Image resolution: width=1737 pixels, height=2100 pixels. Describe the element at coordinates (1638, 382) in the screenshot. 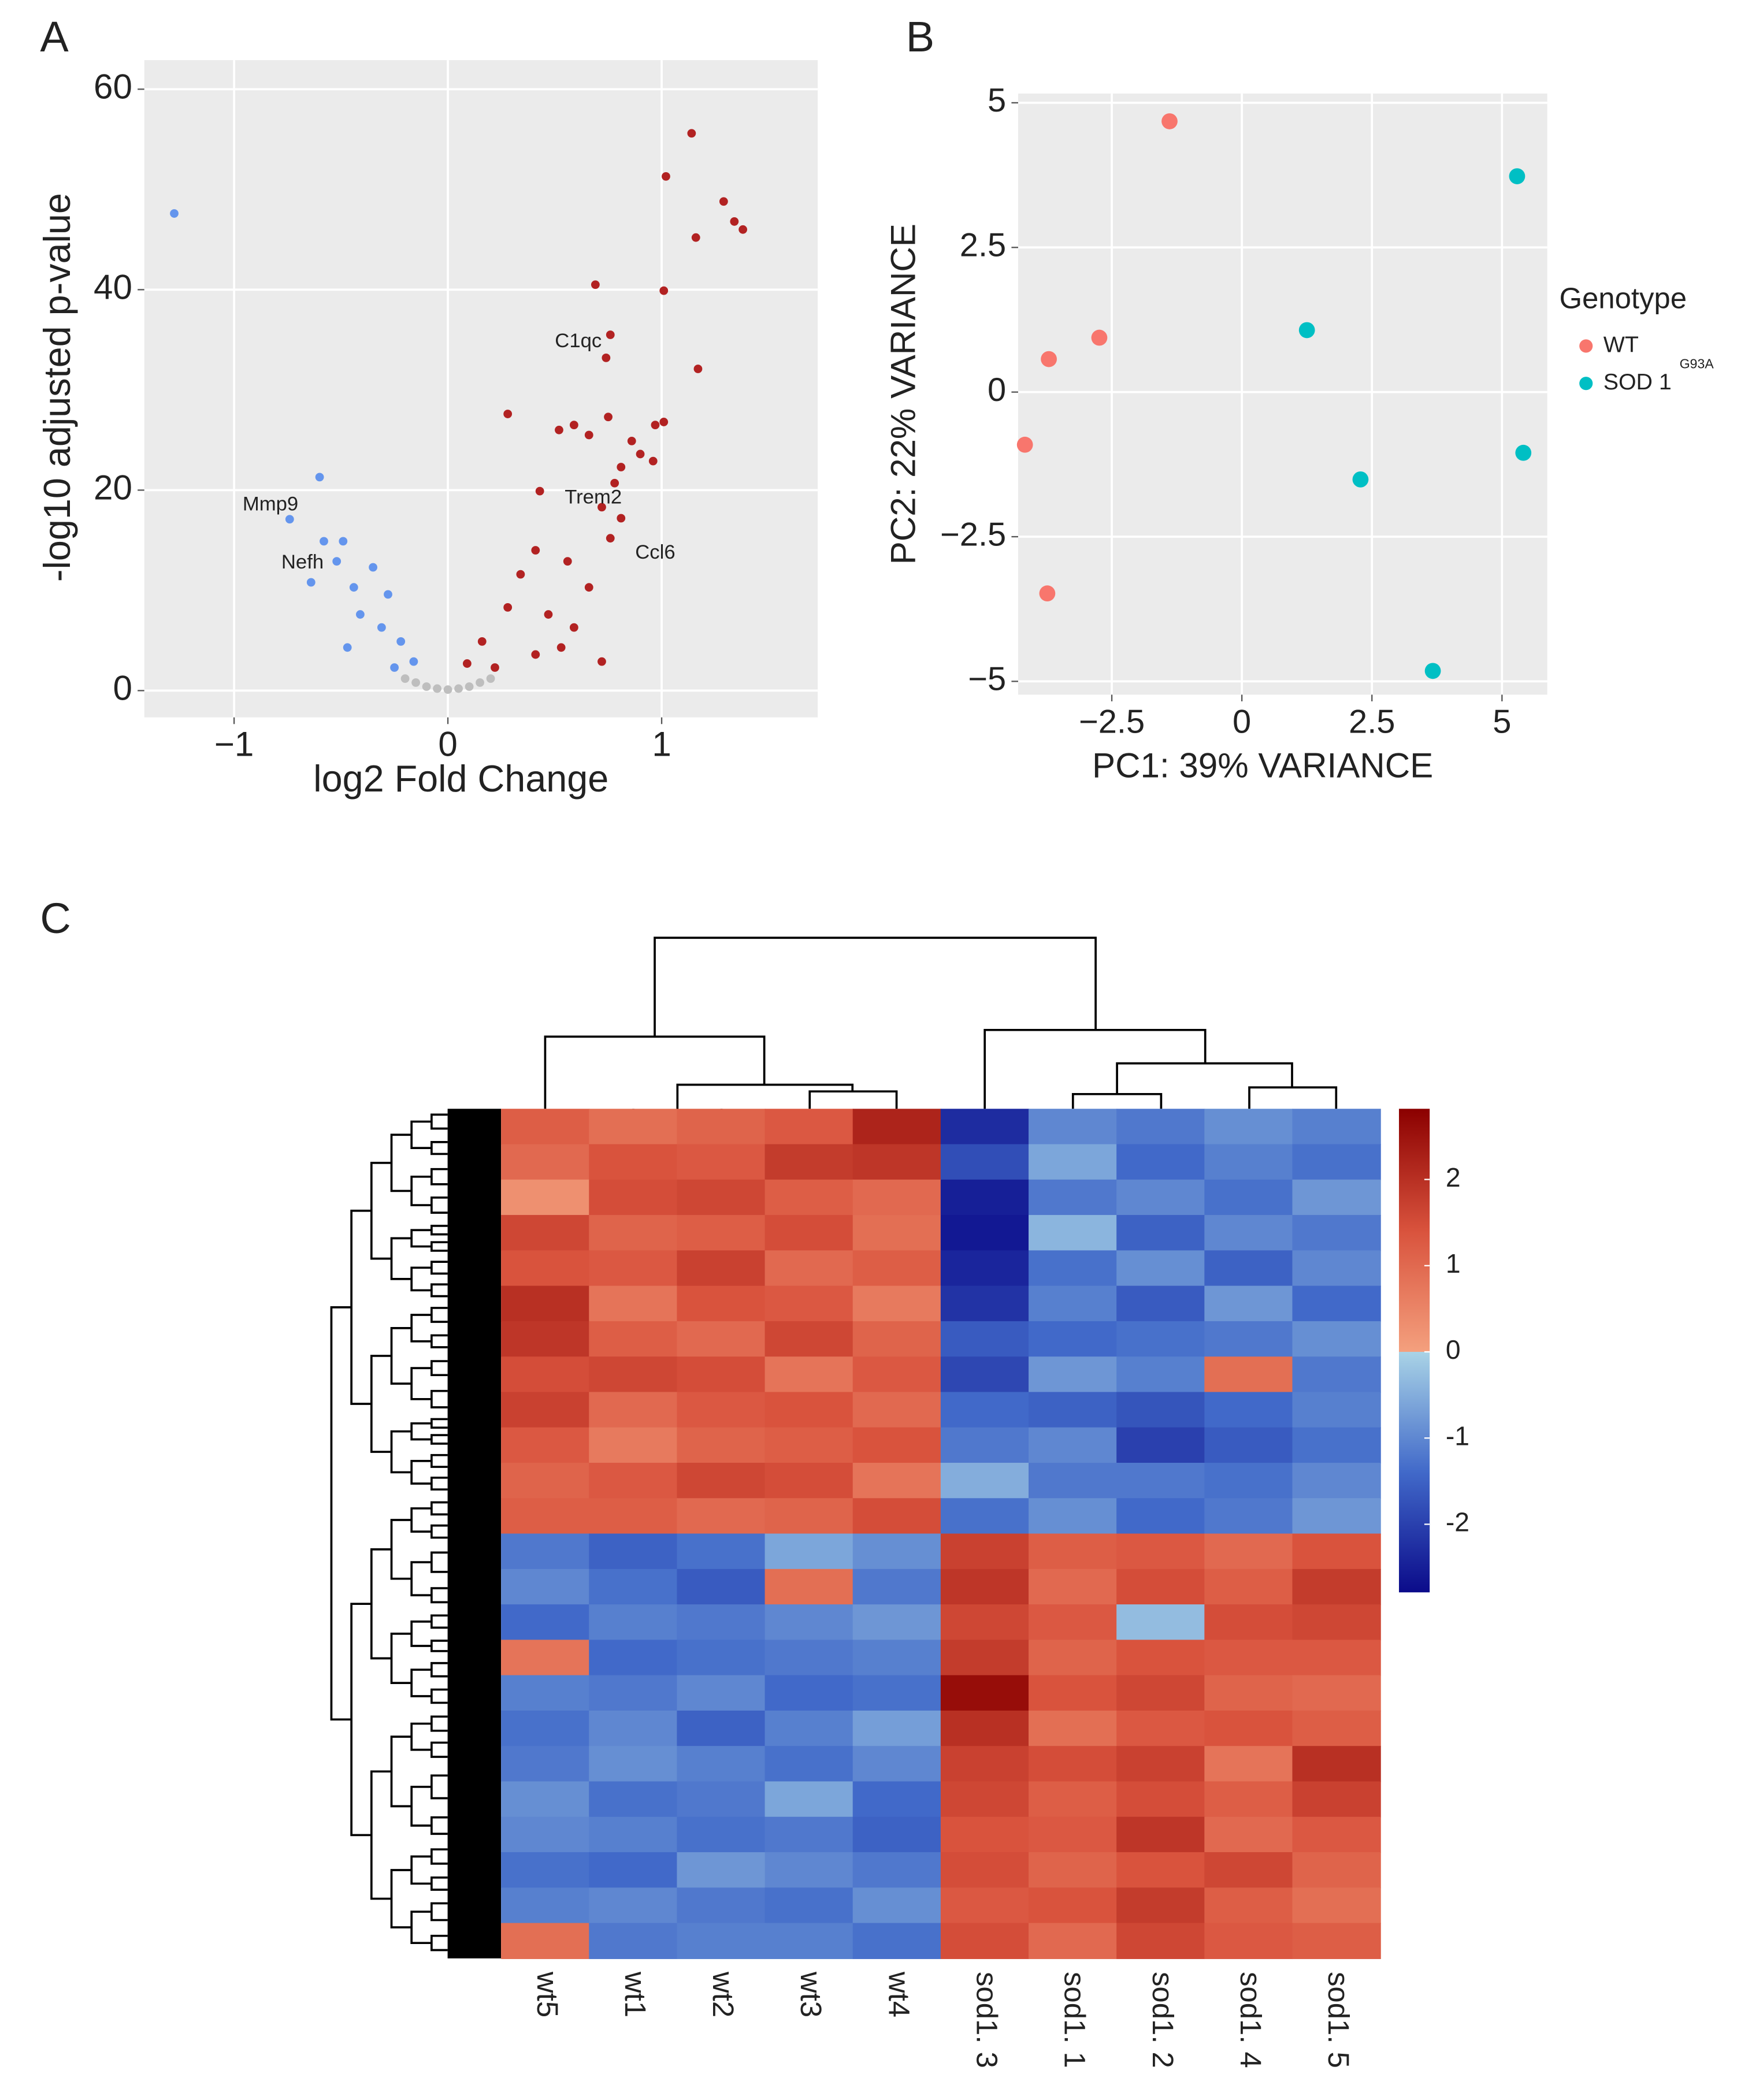

I see `legend-label: SOD 1` at that location.